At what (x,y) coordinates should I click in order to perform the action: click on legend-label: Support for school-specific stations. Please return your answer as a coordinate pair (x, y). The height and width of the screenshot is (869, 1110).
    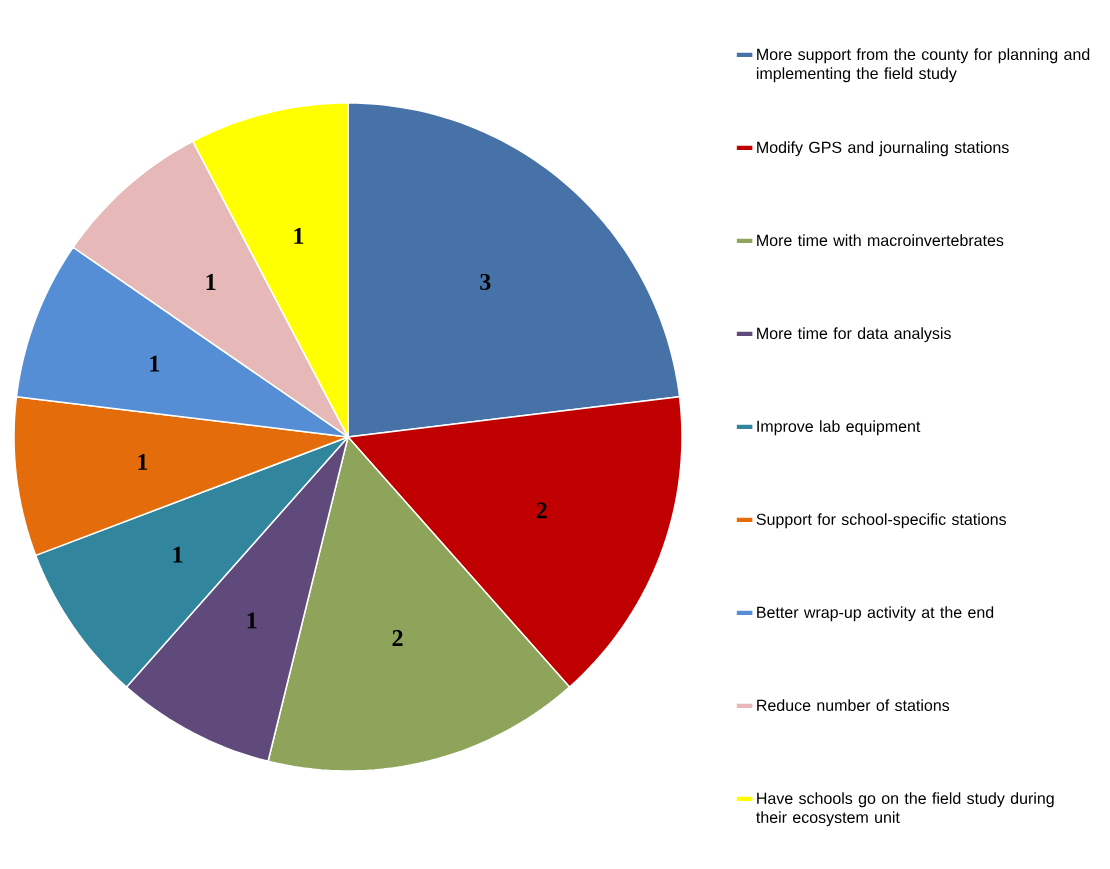
    Looking at the image, I should click on (881, 521).